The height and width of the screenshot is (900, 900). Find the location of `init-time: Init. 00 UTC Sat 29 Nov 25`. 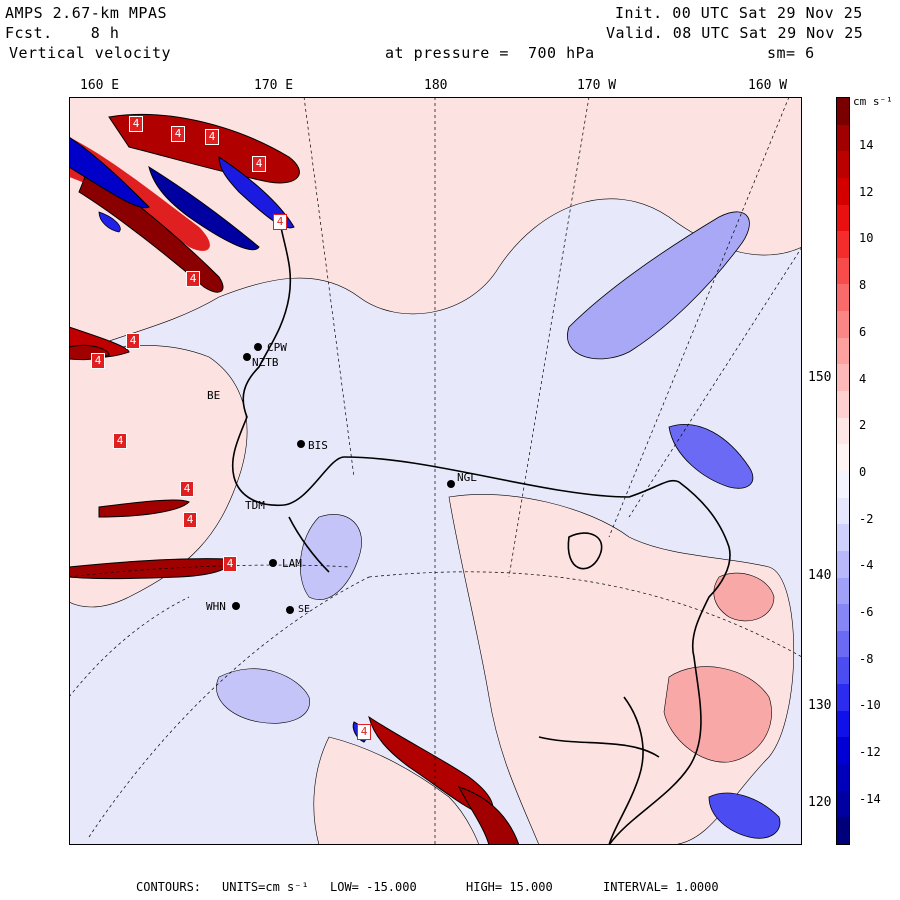

init-time: Init. 00 UTC Sat 29 Nov 25 is located at coordinates (739, 13).